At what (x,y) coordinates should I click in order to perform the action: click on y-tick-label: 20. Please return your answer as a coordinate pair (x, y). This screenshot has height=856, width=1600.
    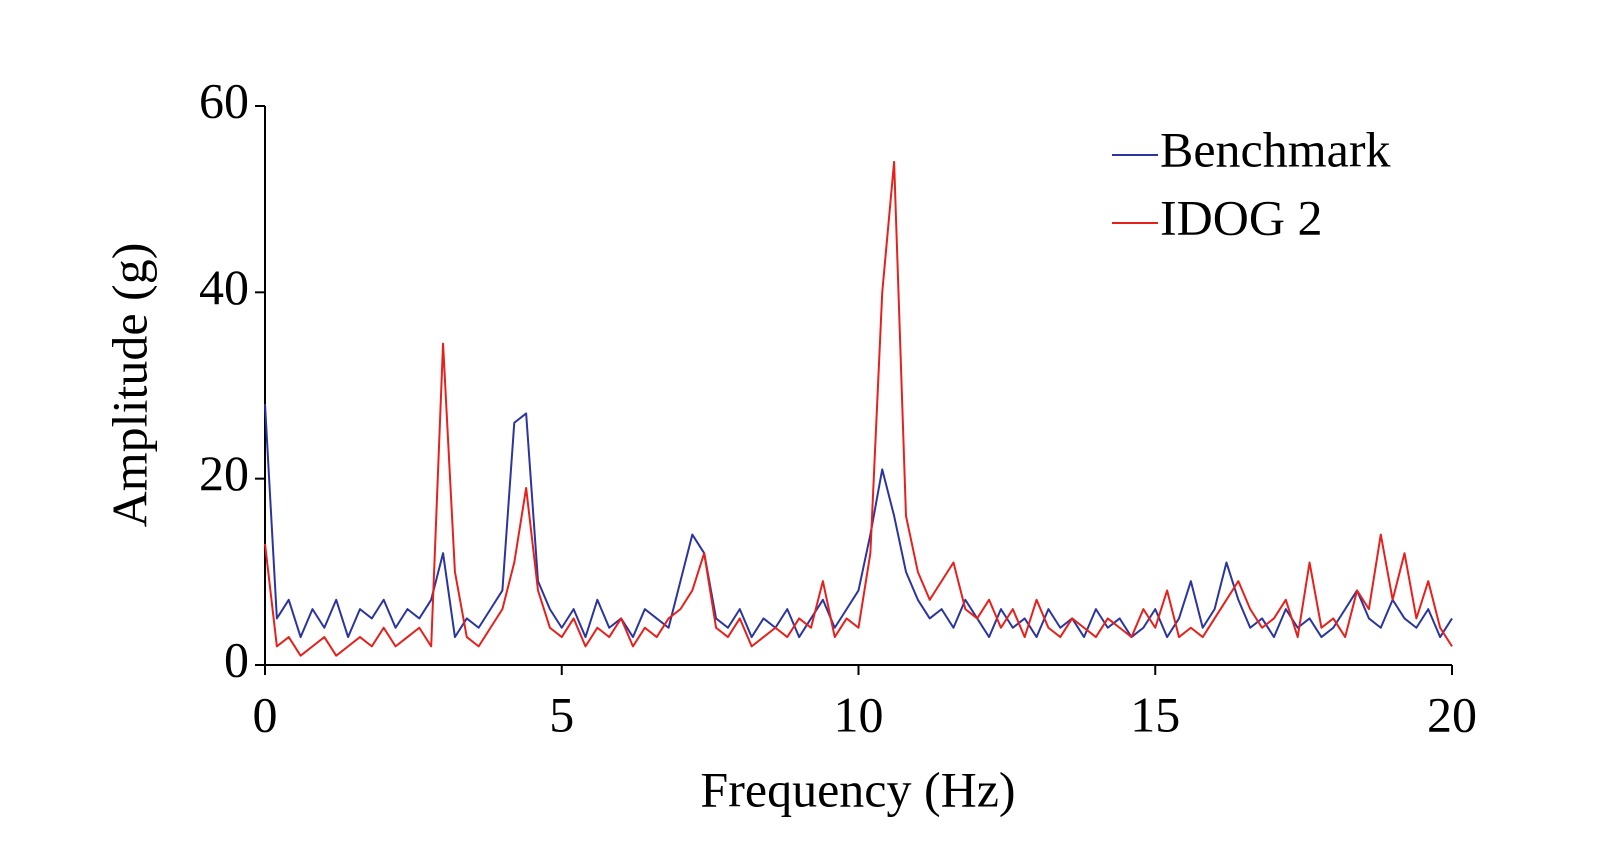
    Looking at the image, I should click on (224, 473).